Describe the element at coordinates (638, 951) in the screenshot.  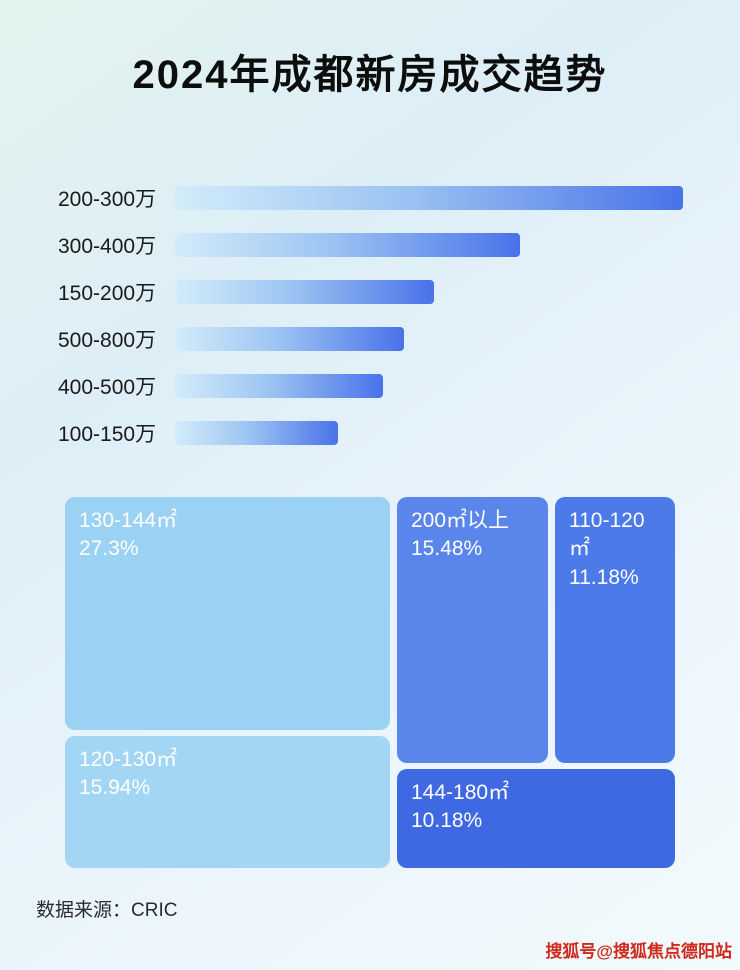
I see `watermark: 搜狐号@搜狐焦点德阳站` at that location.